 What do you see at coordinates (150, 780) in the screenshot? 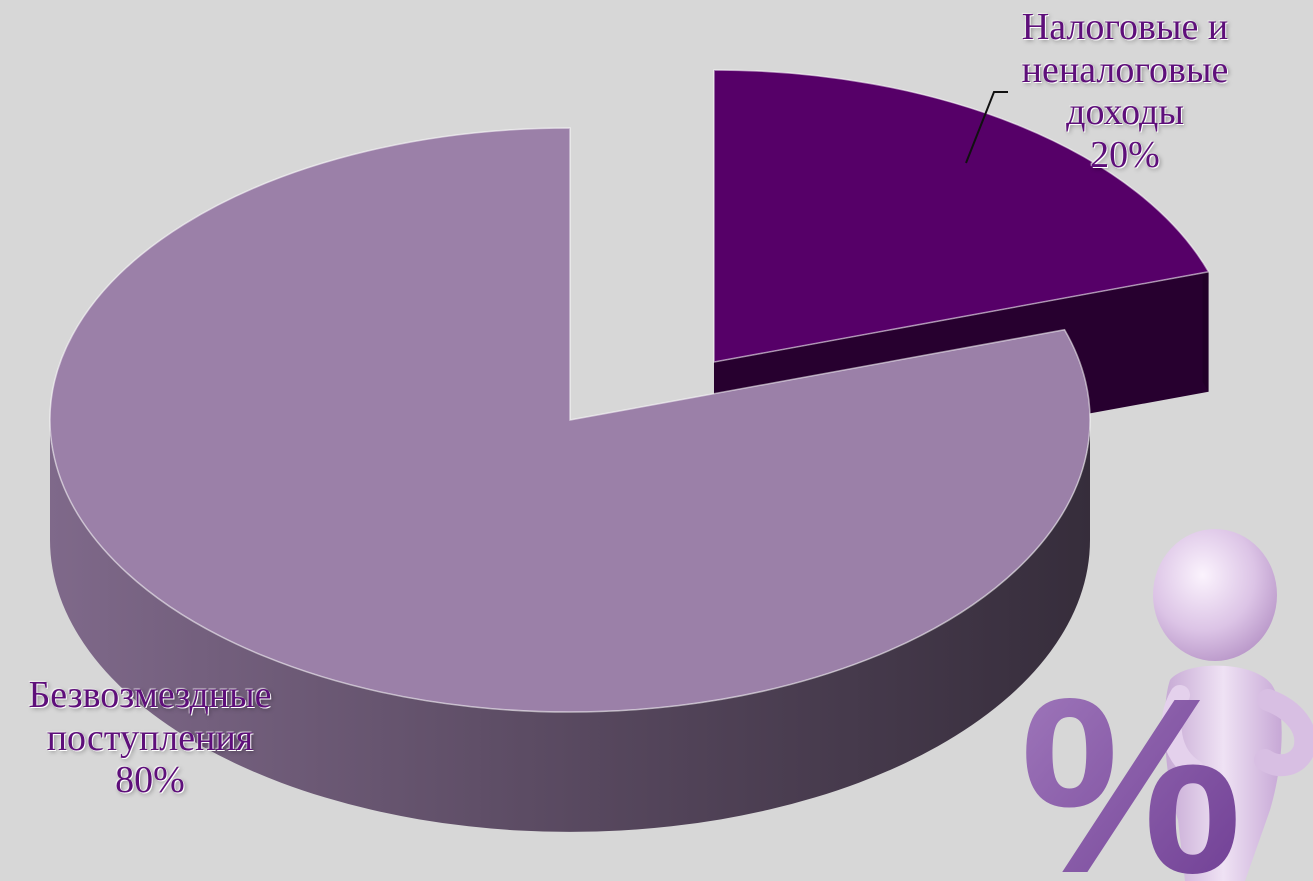
I see `data-label-grants-value: 80%` at bounding box center [150, 780].